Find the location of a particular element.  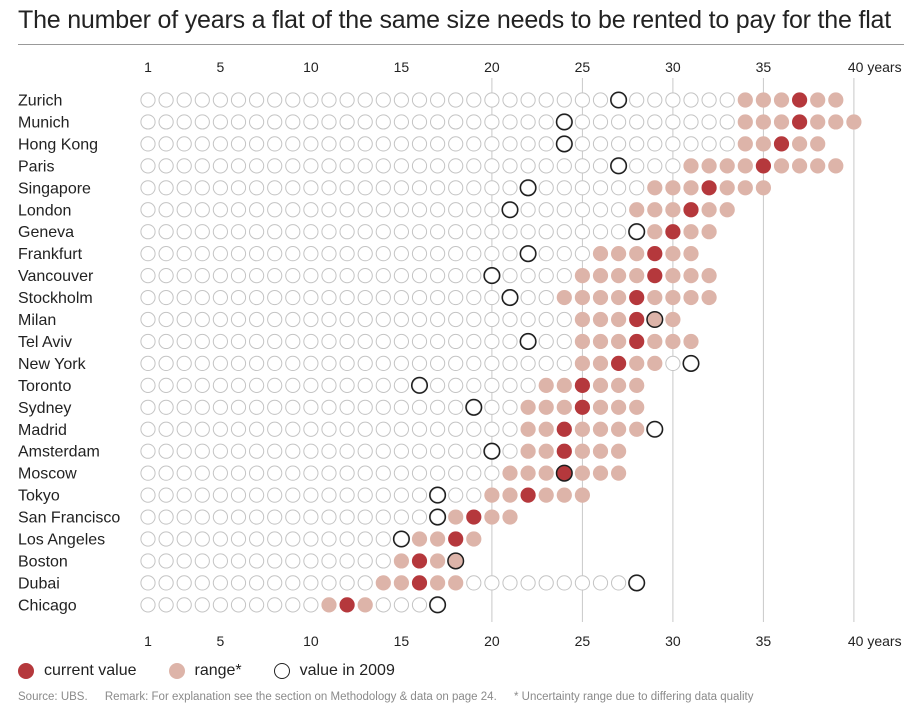

tick-label-top-25: 25 is located at coordinates (583, 67).